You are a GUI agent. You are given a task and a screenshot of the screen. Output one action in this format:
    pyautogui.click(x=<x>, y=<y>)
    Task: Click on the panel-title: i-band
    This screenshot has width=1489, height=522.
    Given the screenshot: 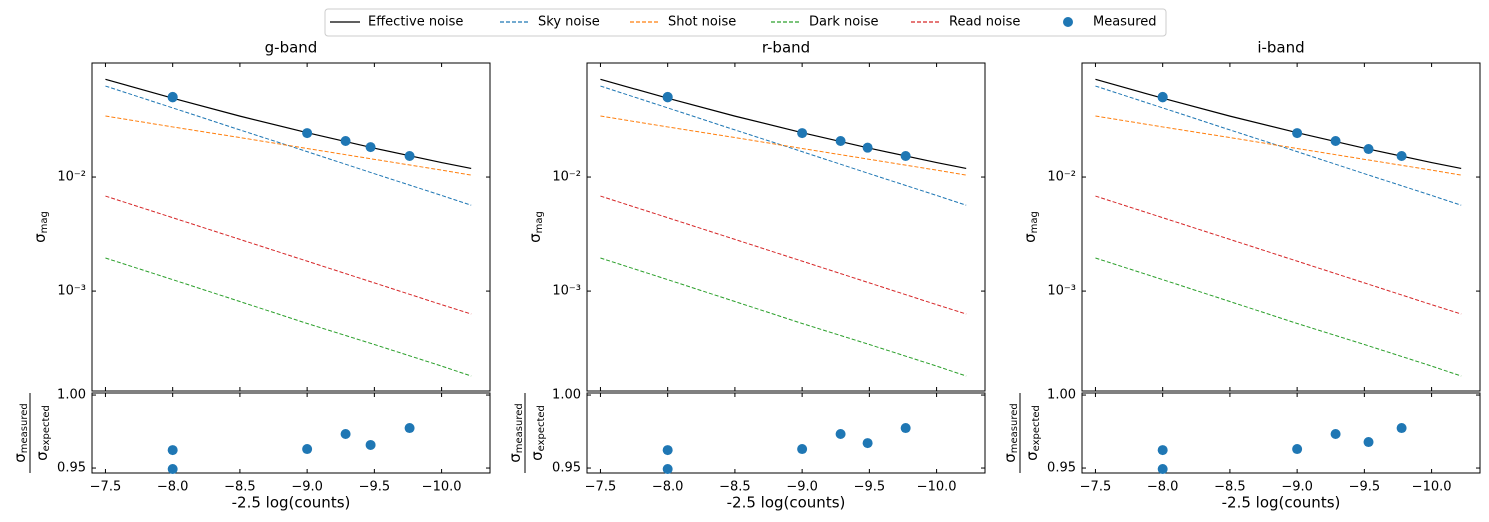 What is the action you would take?
    pyautogui.click(x=1280, y=48)
    